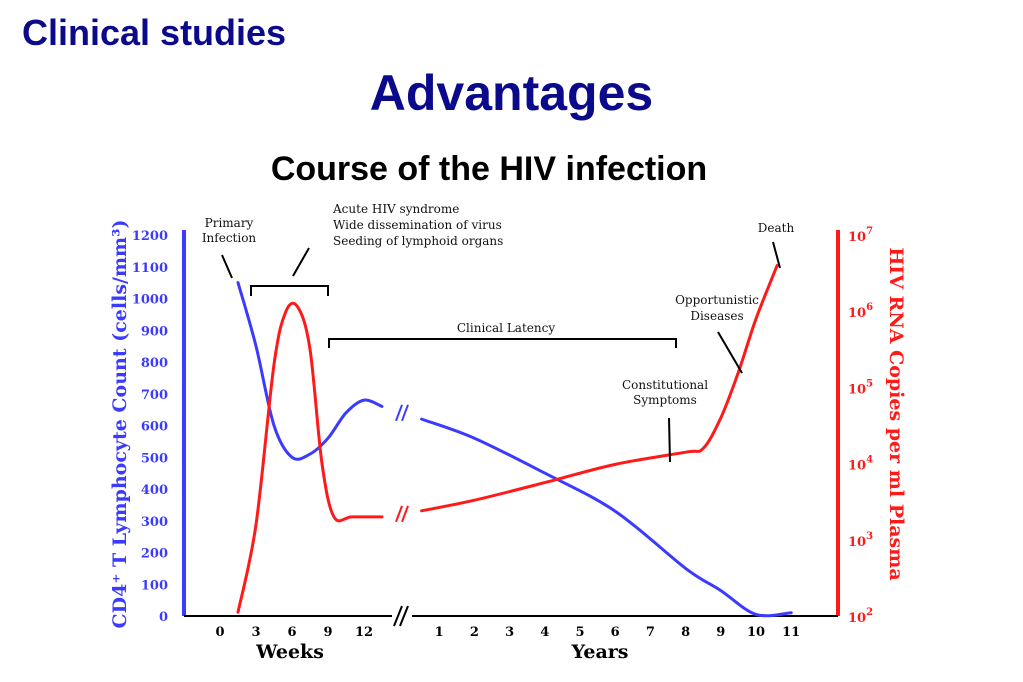 Image resolution: width=1023 pixels, height=682 pixels. I want to click on left-y-tick-label: 700, so click(154, 395).